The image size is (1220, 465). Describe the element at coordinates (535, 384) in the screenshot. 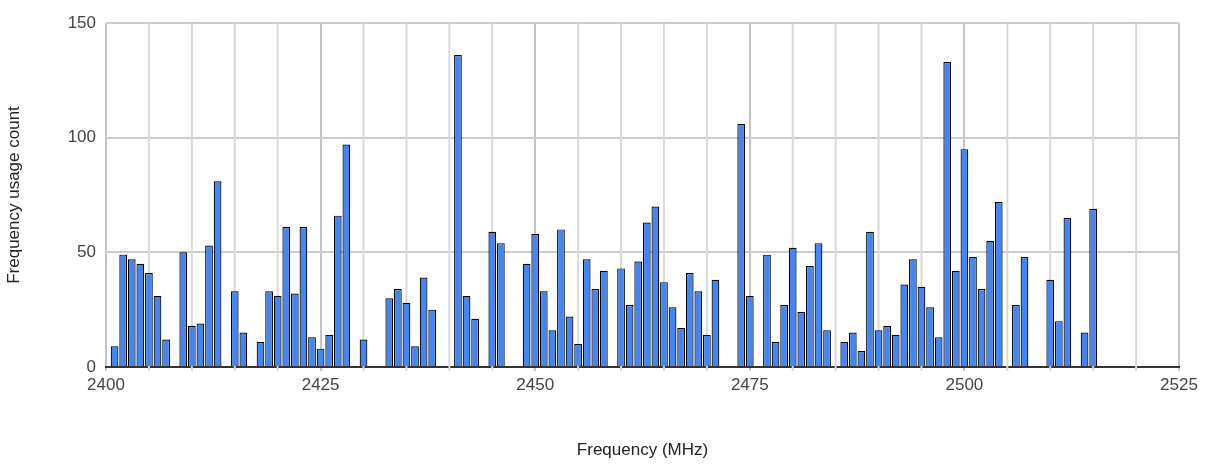

I see `x-tick-label: 2450` at that location.